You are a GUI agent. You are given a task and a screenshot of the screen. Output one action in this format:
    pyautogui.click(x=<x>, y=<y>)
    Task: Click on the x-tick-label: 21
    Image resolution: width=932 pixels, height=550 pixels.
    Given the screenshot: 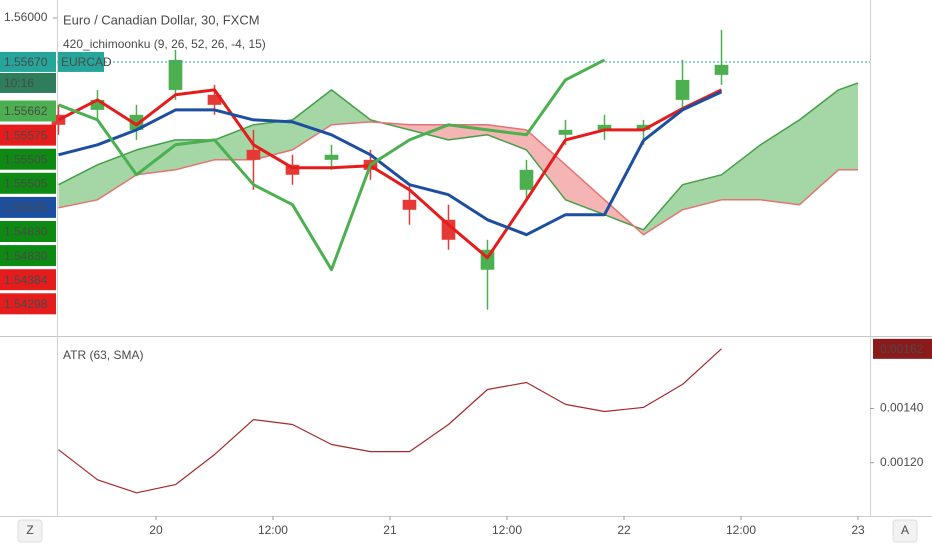 What is the action you would take?
    pyautogui.click(x=390, y=530)
    